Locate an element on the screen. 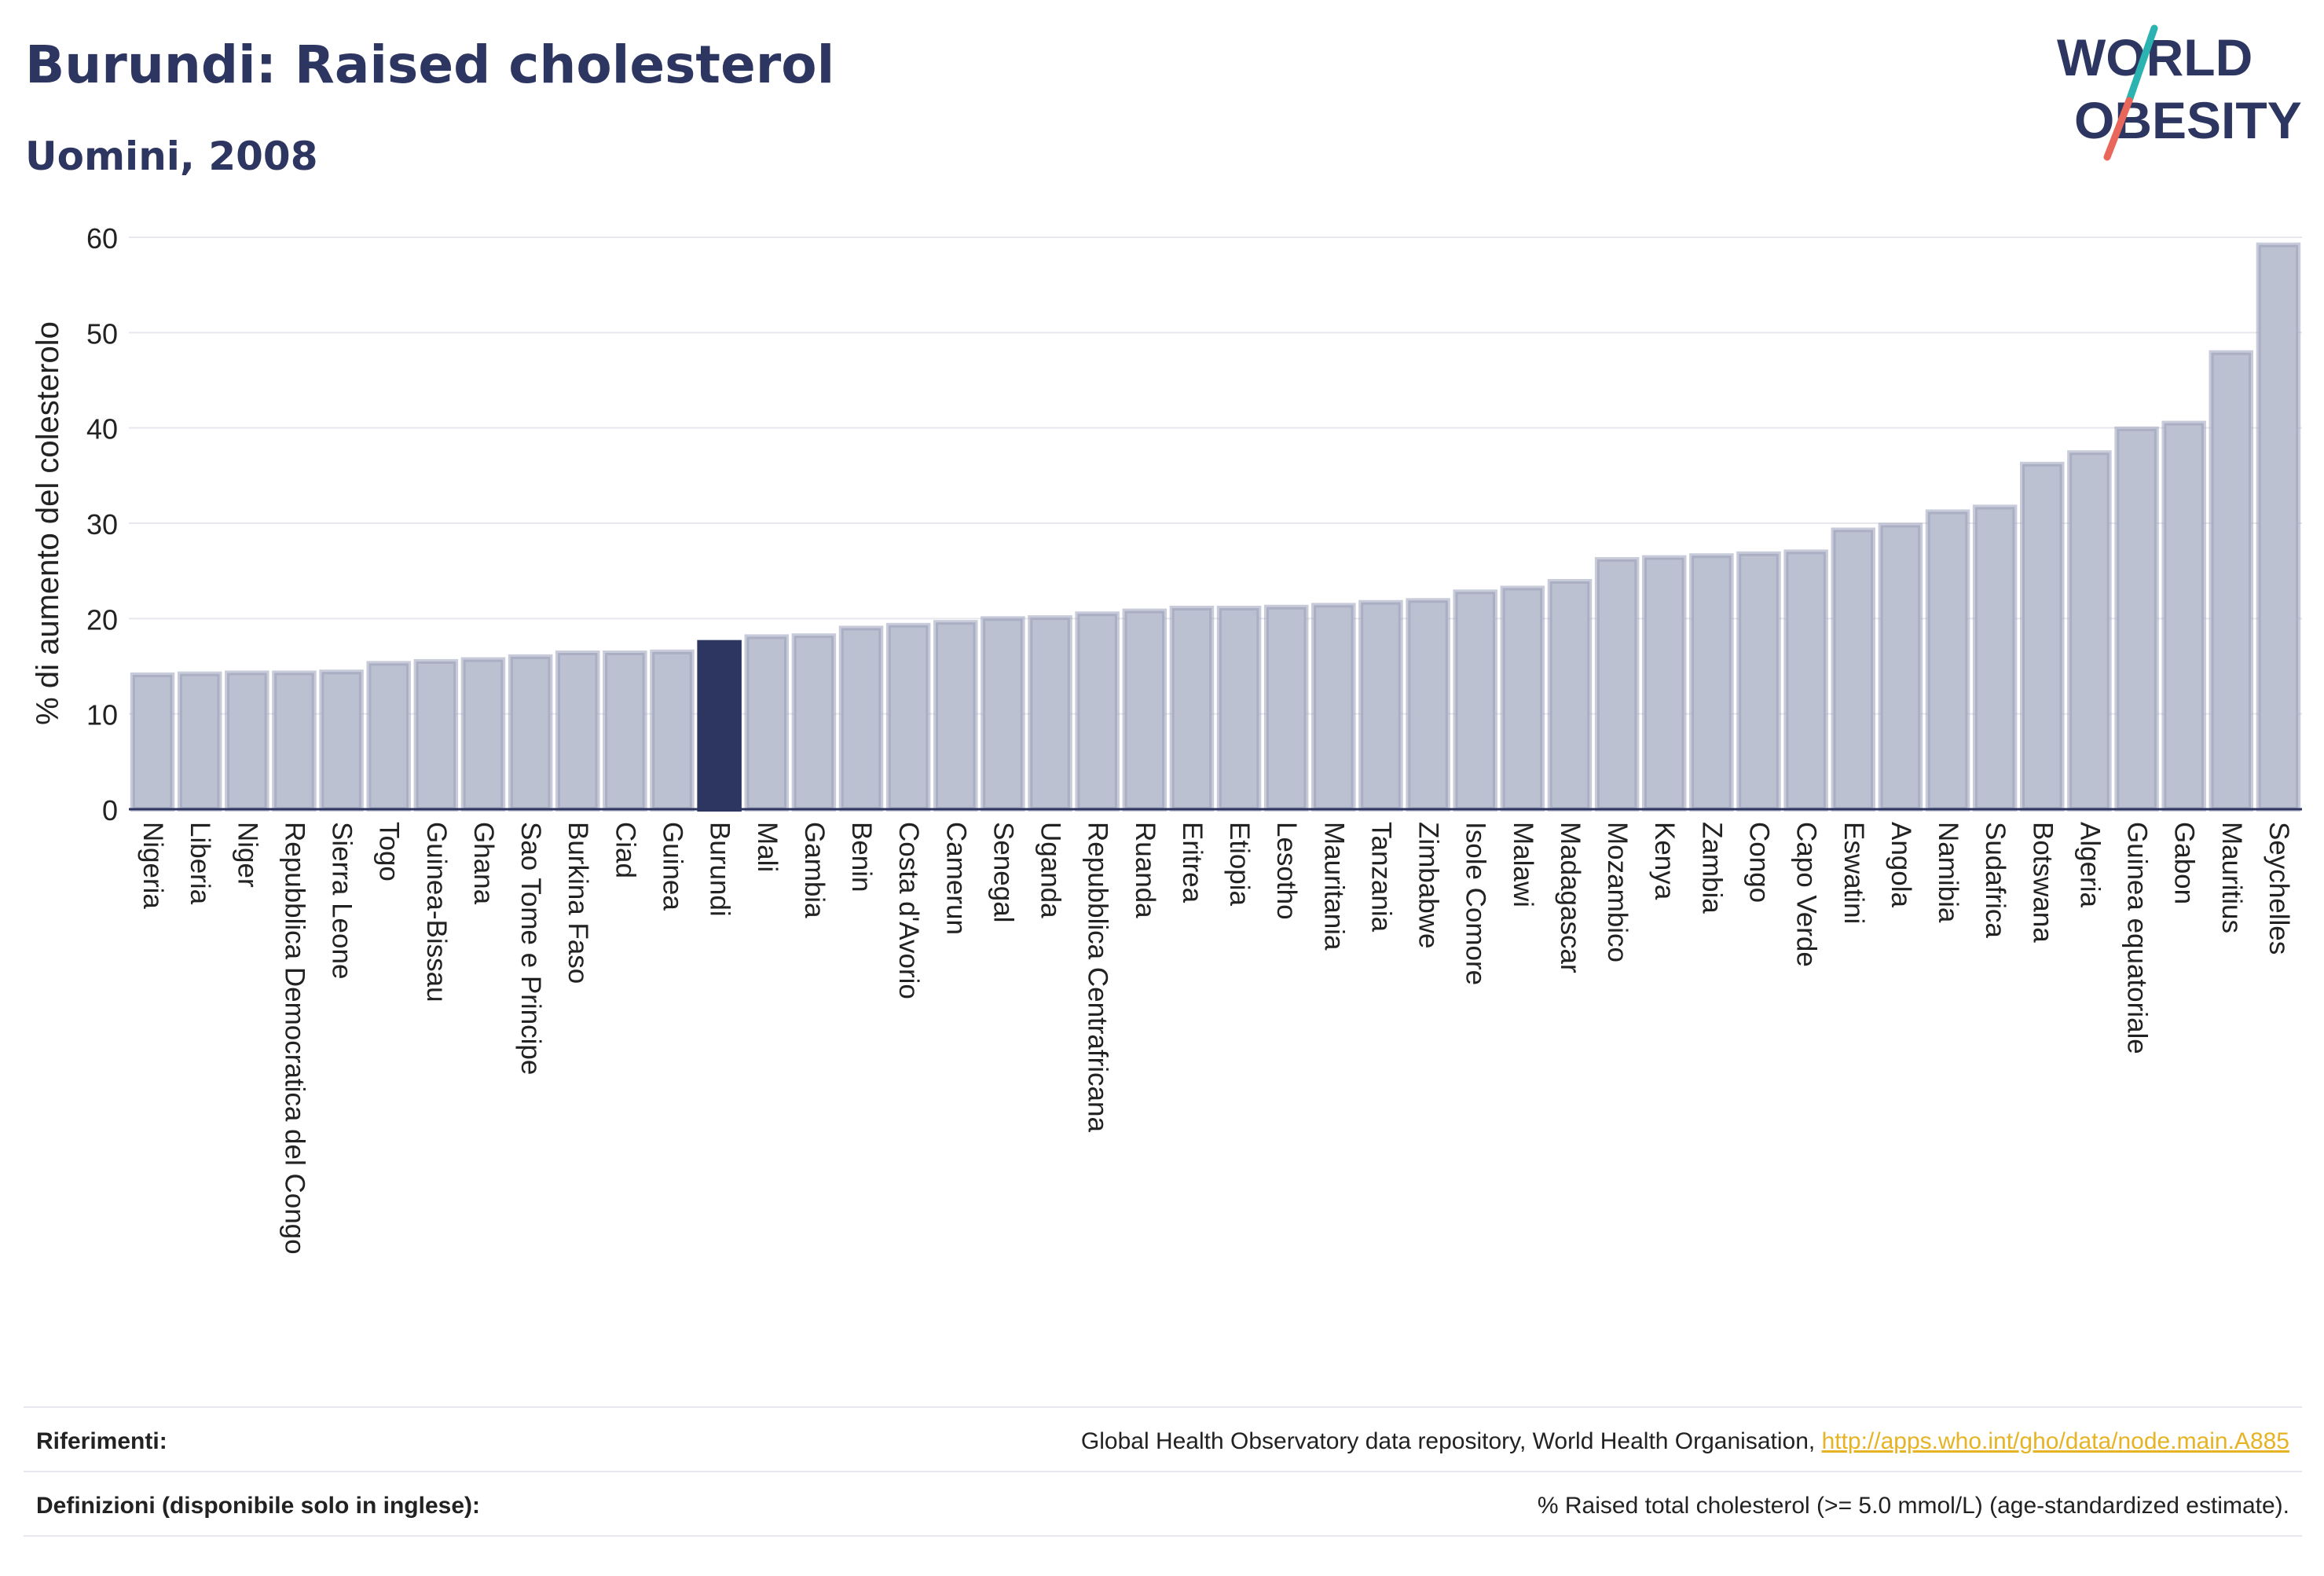  y-tick-label: 20 is located at coordinates (102, 619).